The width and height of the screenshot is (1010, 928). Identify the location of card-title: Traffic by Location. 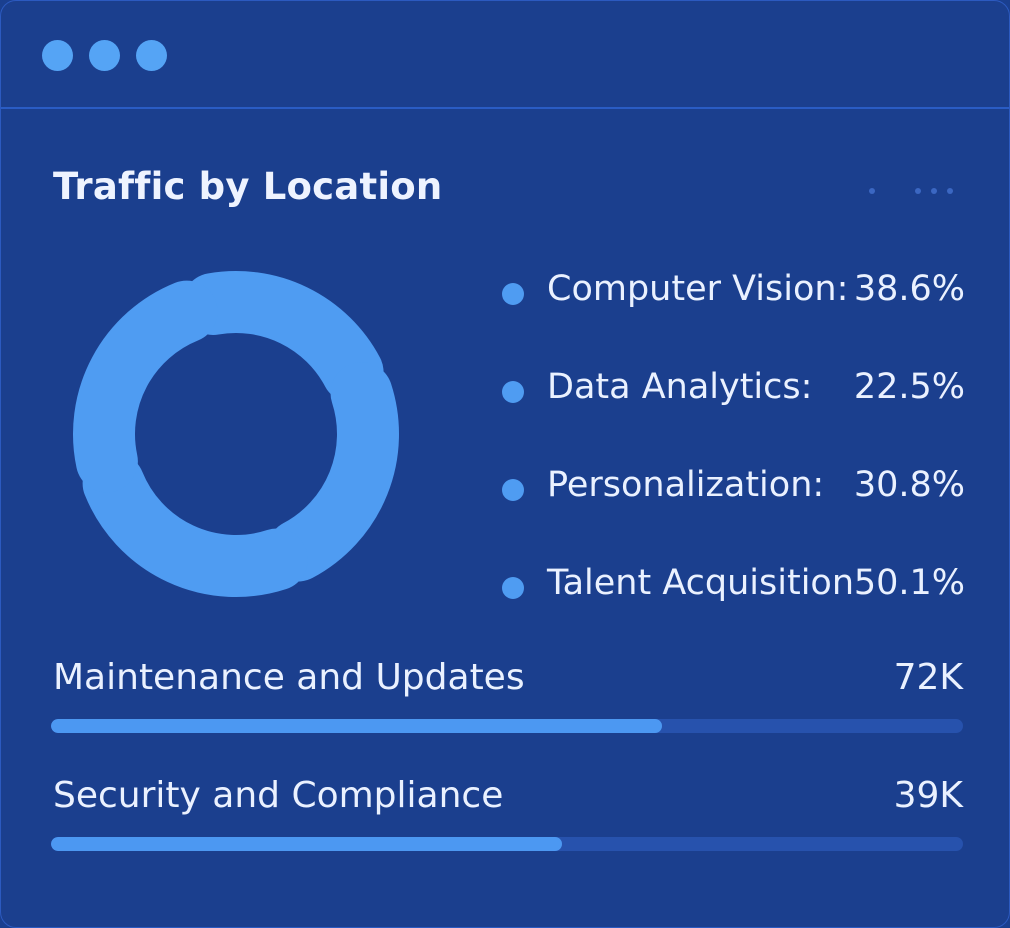
(248, 186).